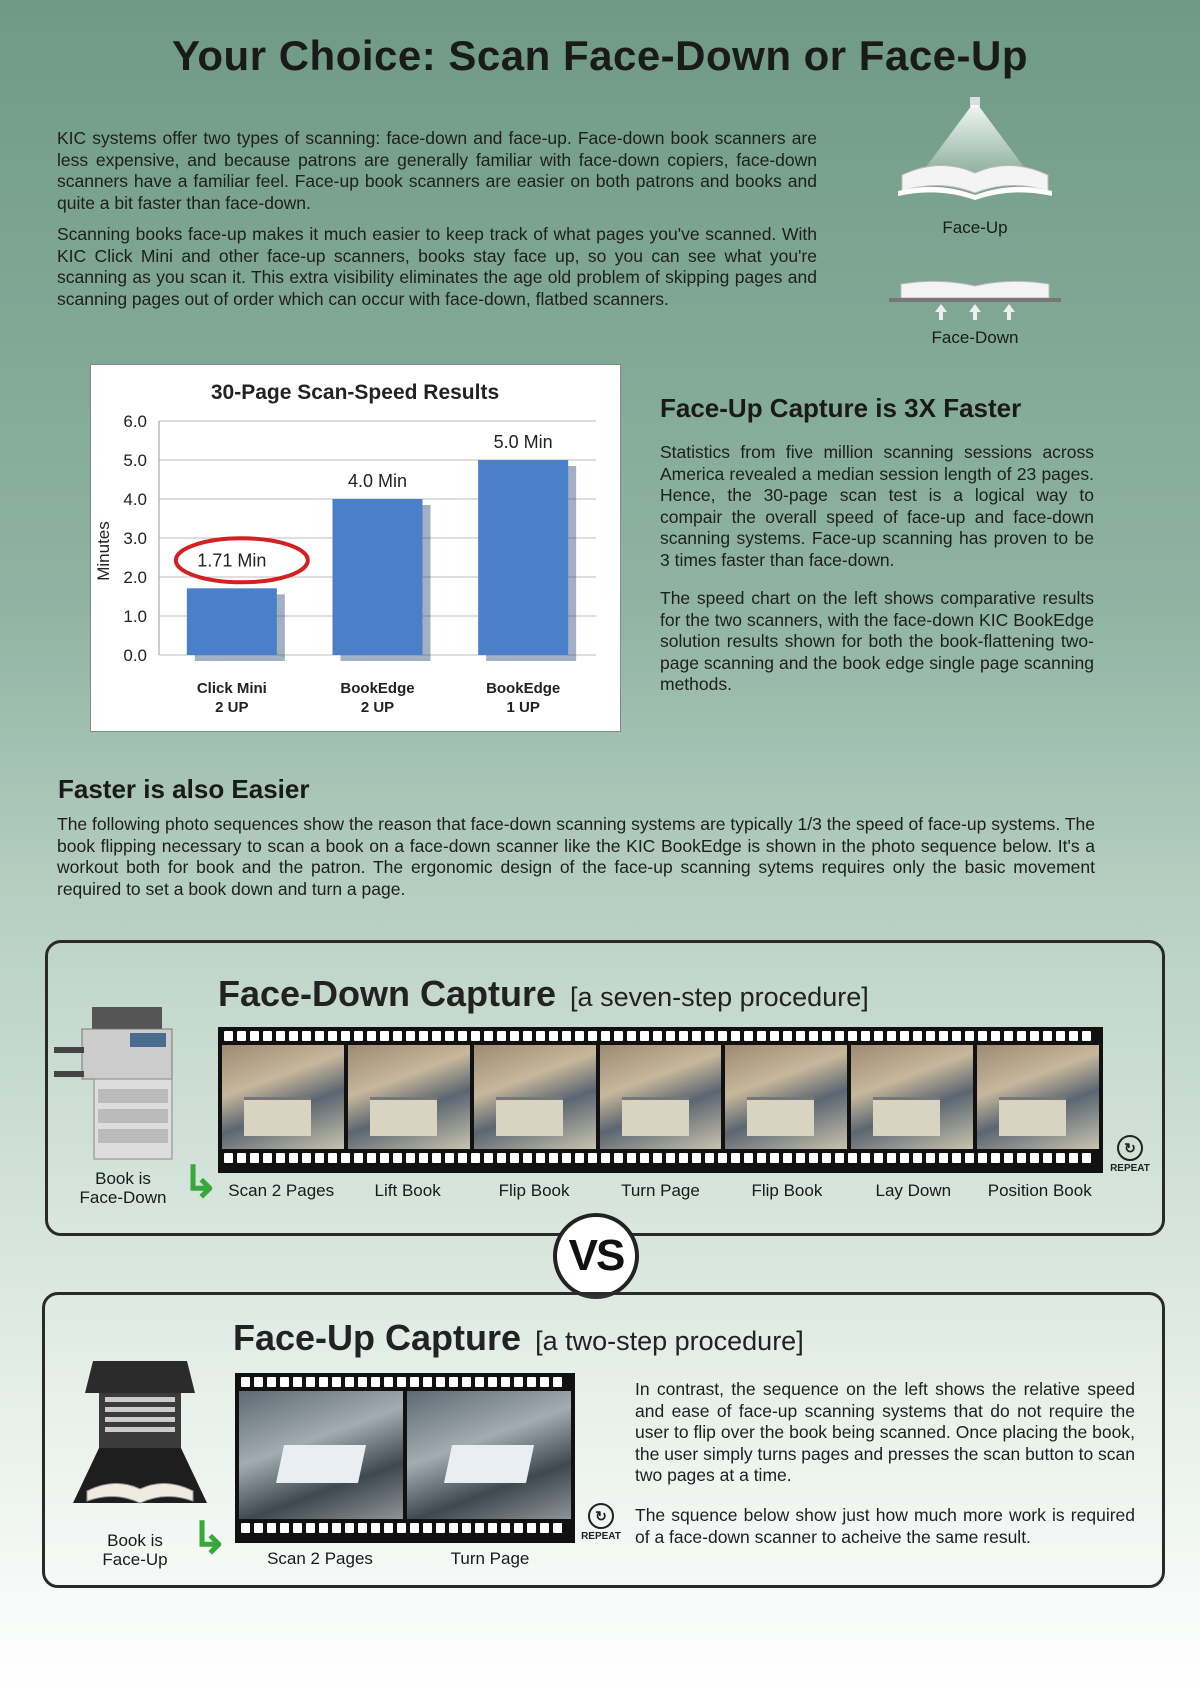  I want to click on vs-badge: VS, so click(596, 1256).